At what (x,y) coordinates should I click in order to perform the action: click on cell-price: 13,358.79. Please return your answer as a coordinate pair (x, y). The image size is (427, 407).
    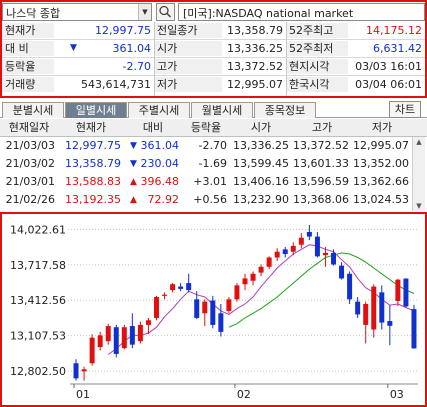
    Looking at the image, I should click on (91, 164).